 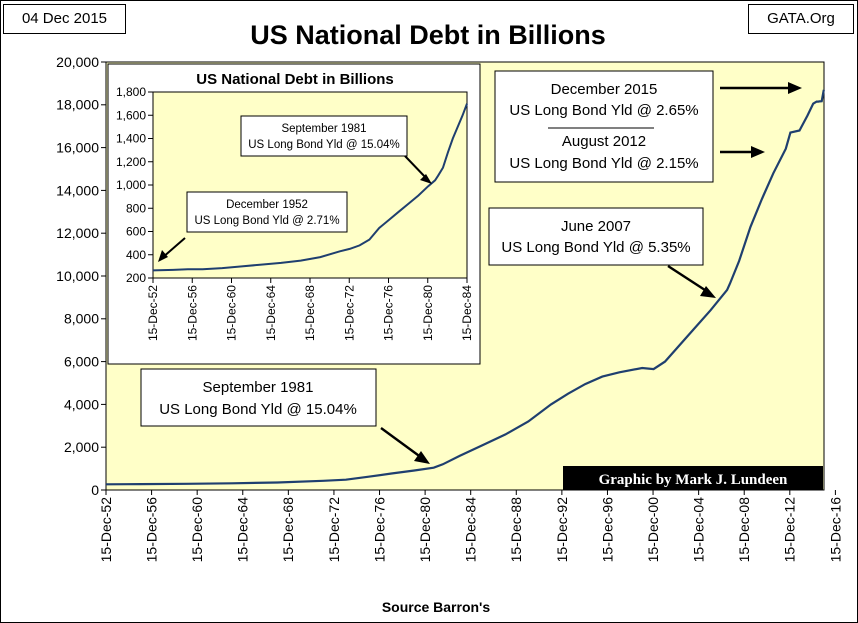 What do you see at coordinates (795, 88) in the screenshot?
I see `arrowhead-2015` at bounding box center [795, 88].